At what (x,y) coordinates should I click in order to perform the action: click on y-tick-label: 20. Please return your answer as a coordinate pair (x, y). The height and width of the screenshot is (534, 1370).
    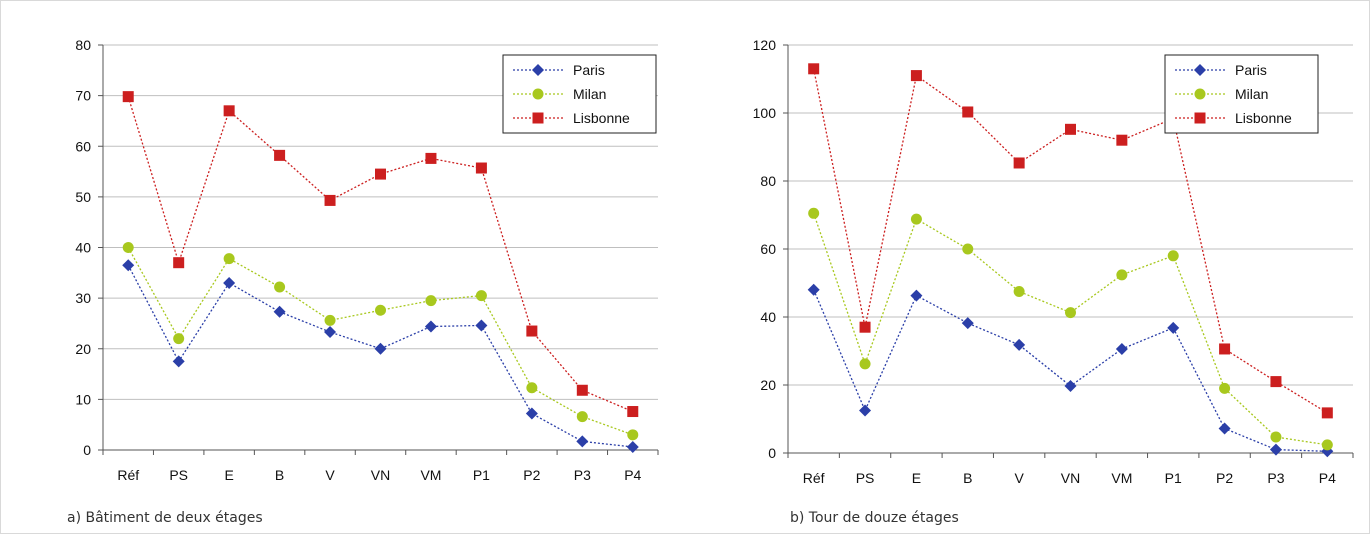
    Looking at the image, I should click on (83, 349).